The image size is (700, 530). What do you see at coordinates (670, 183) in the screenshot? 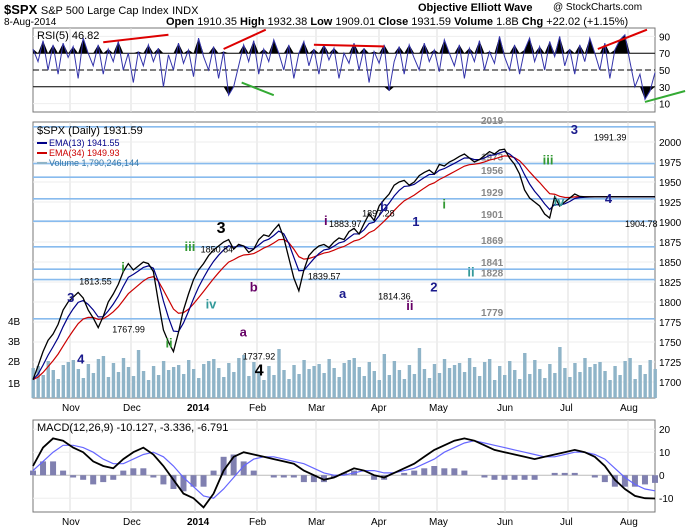
I see `price-tick-label: 1950` at bounding box center [670, 183].